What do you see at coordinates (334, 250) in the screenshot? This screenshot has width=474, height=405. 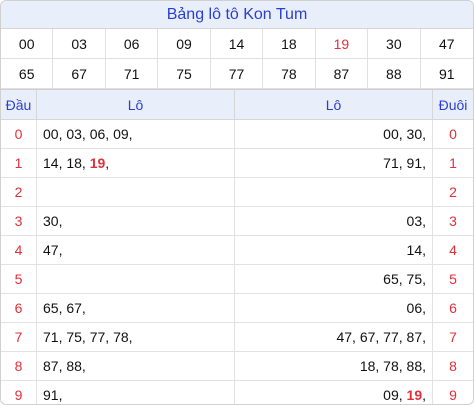 I see `lo-right-cell: 14,` at bounding box center [334, 250].